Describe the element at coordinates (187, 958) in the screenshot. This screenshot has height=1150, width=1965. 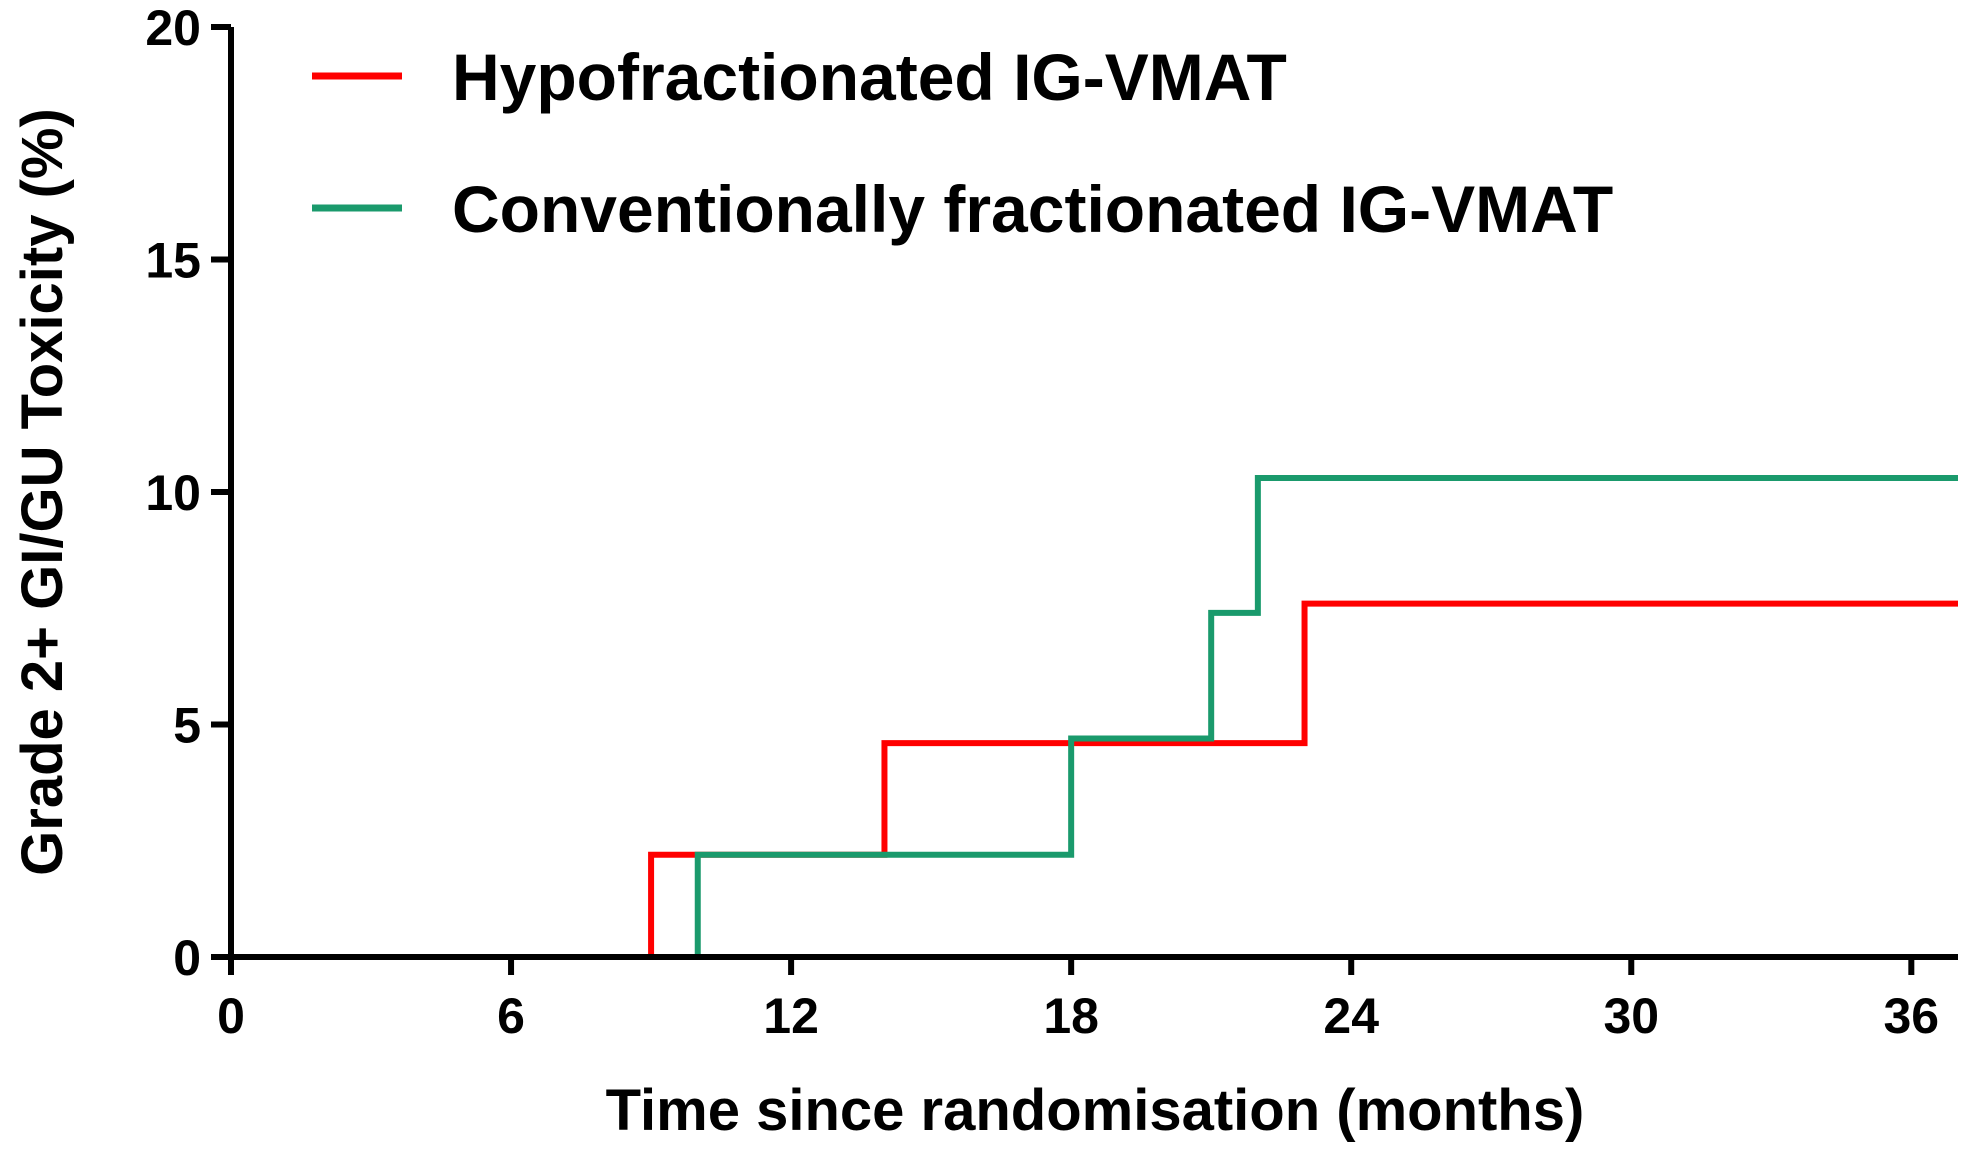
I see `y-tick-label: 0` at that location.